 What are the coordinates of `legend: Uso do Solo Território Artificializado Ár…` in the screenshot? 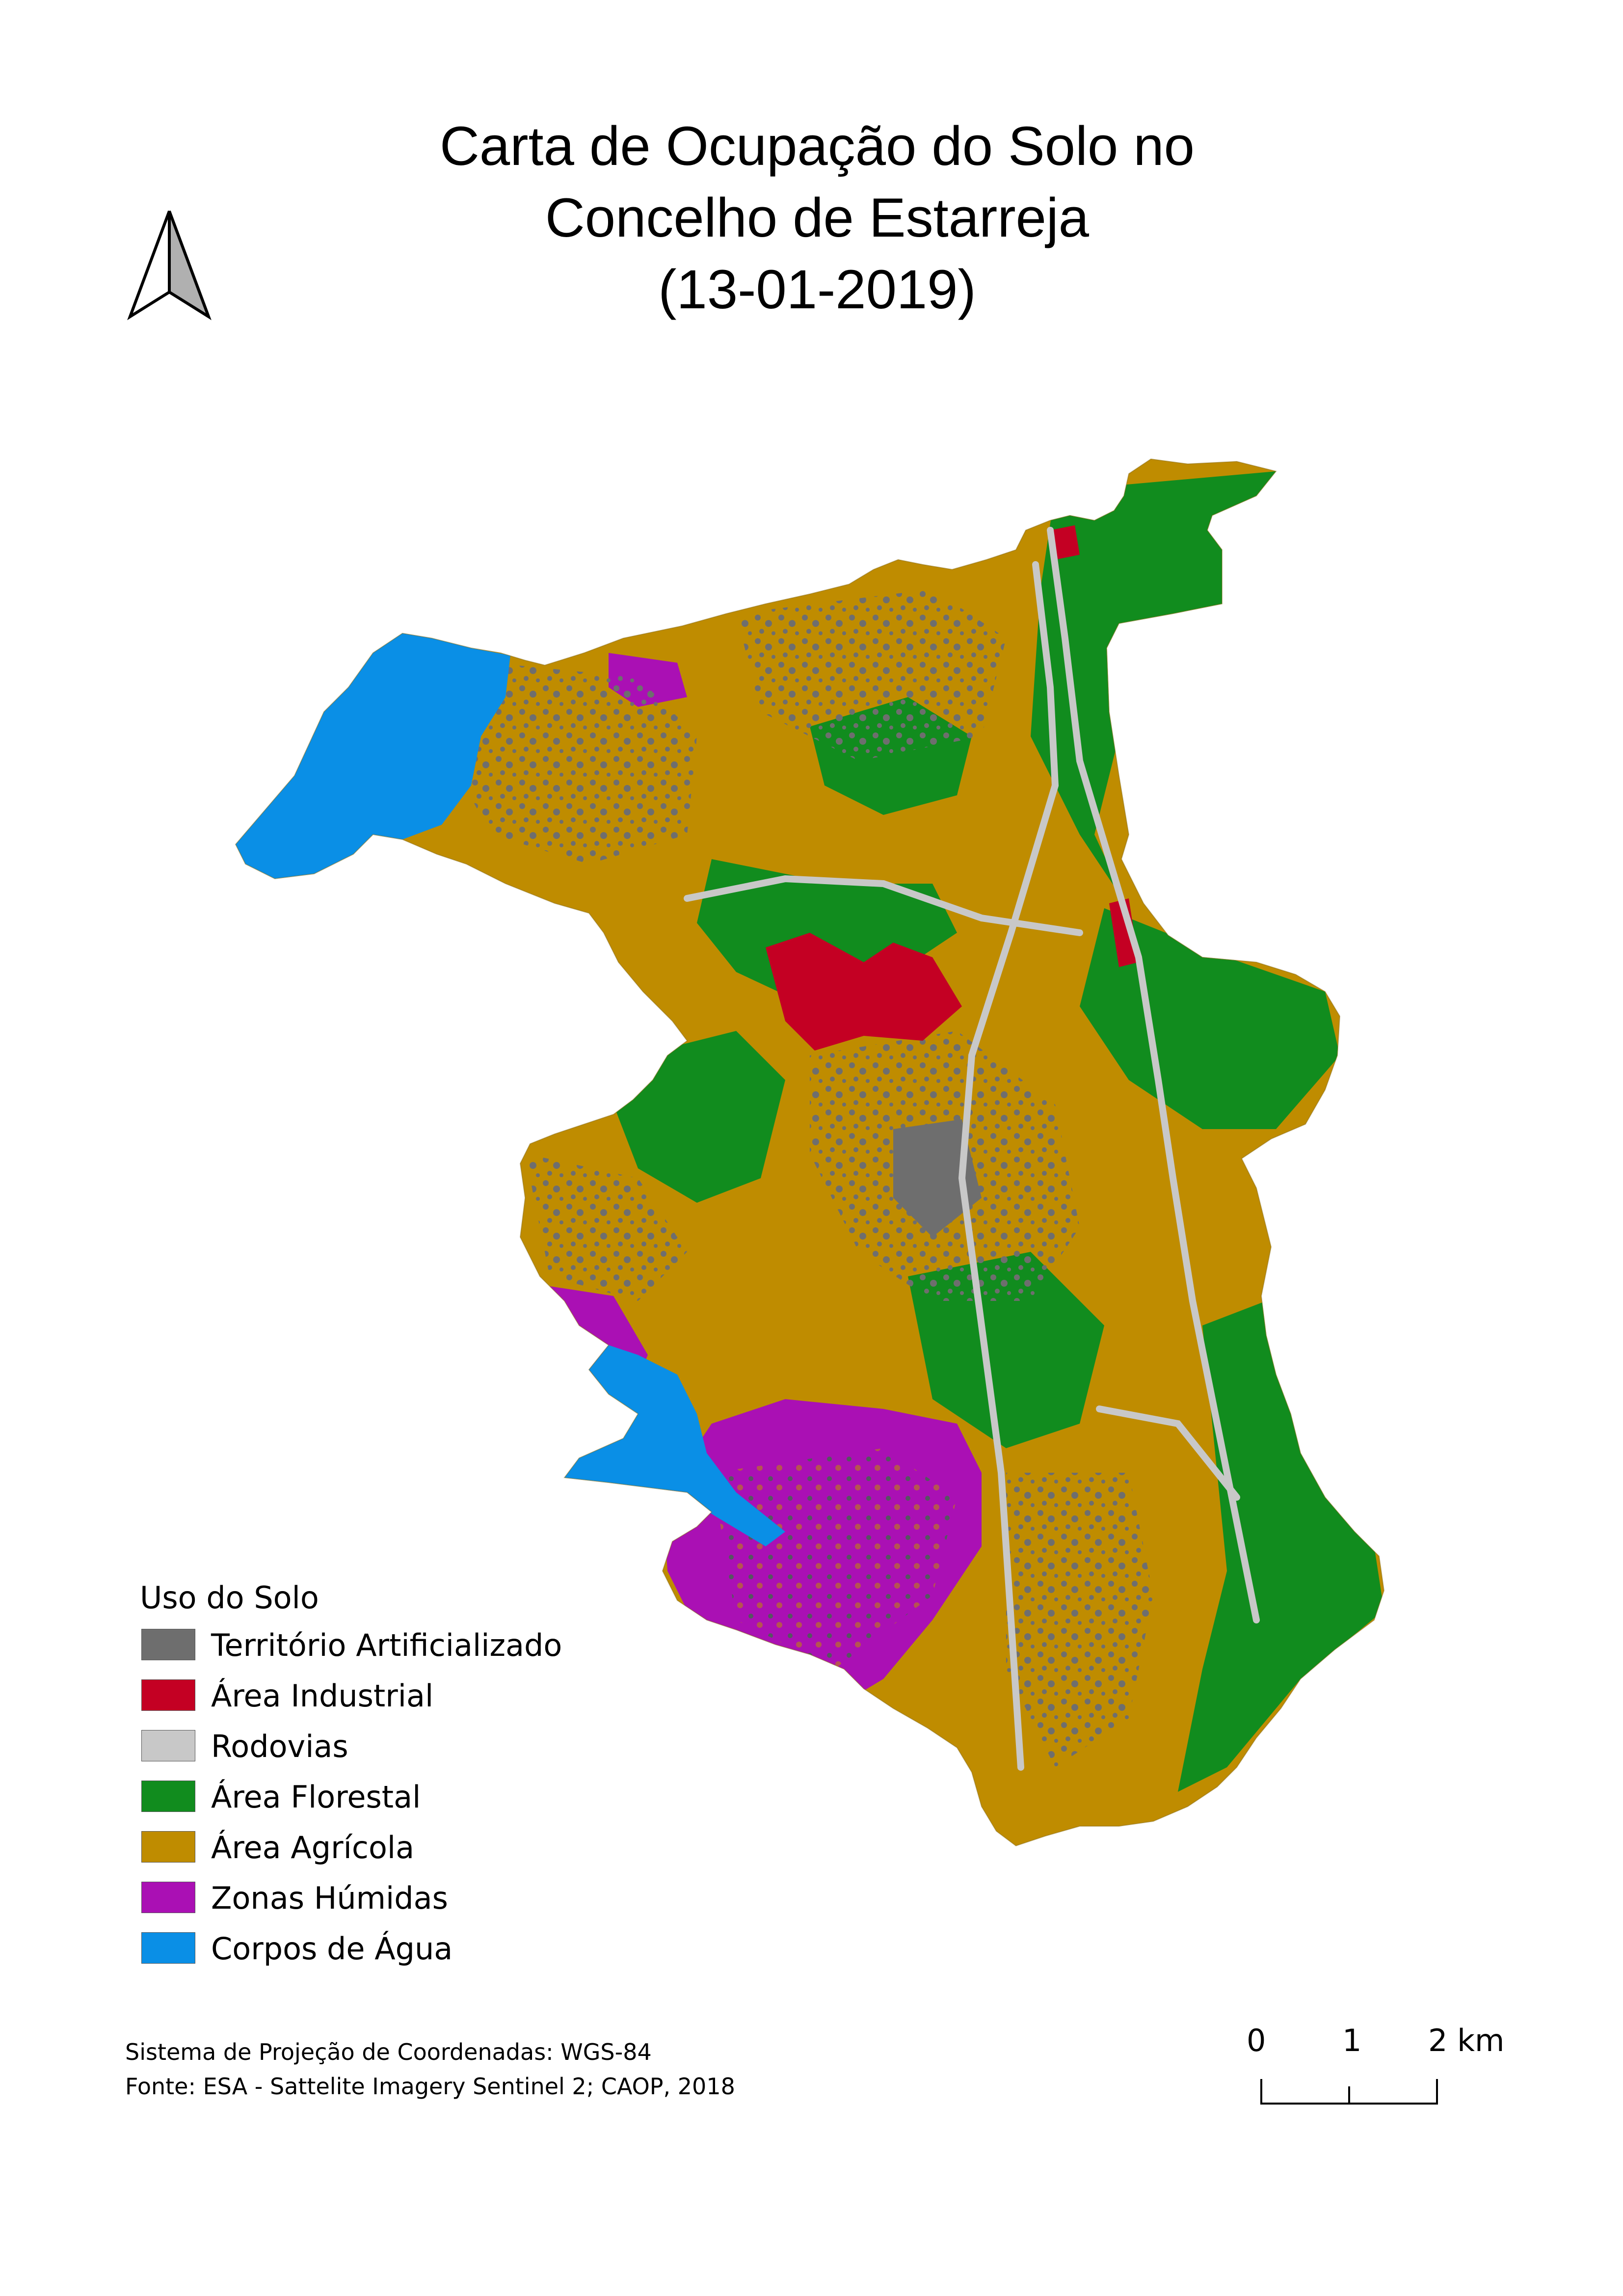 It's located at (459, 1775).